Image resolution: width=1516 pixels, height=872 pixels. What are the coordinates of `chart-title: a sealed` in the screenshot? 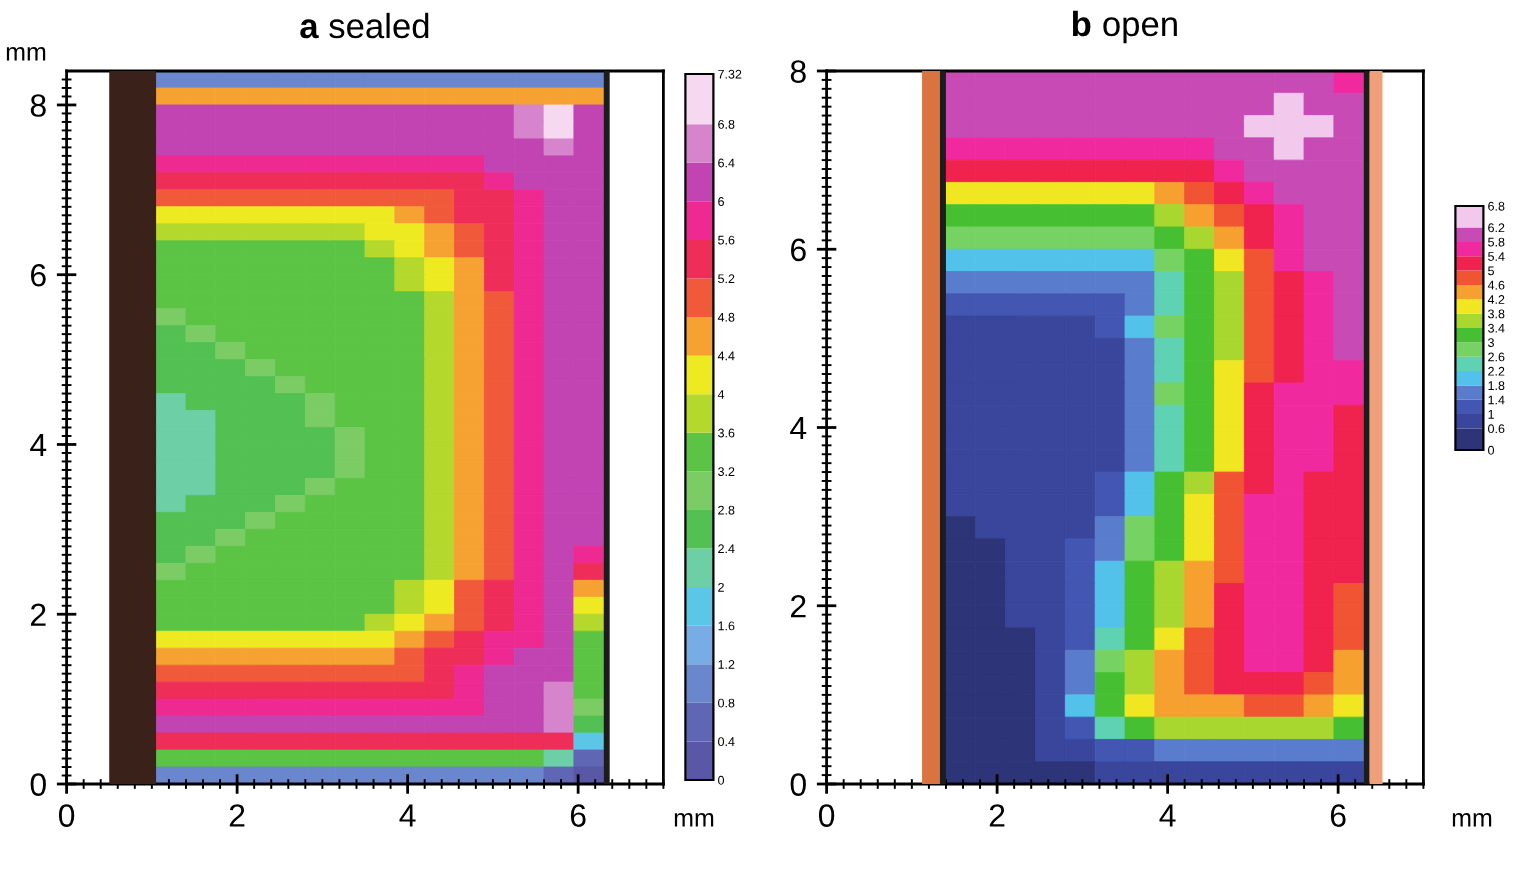 It's located at (364, 25).